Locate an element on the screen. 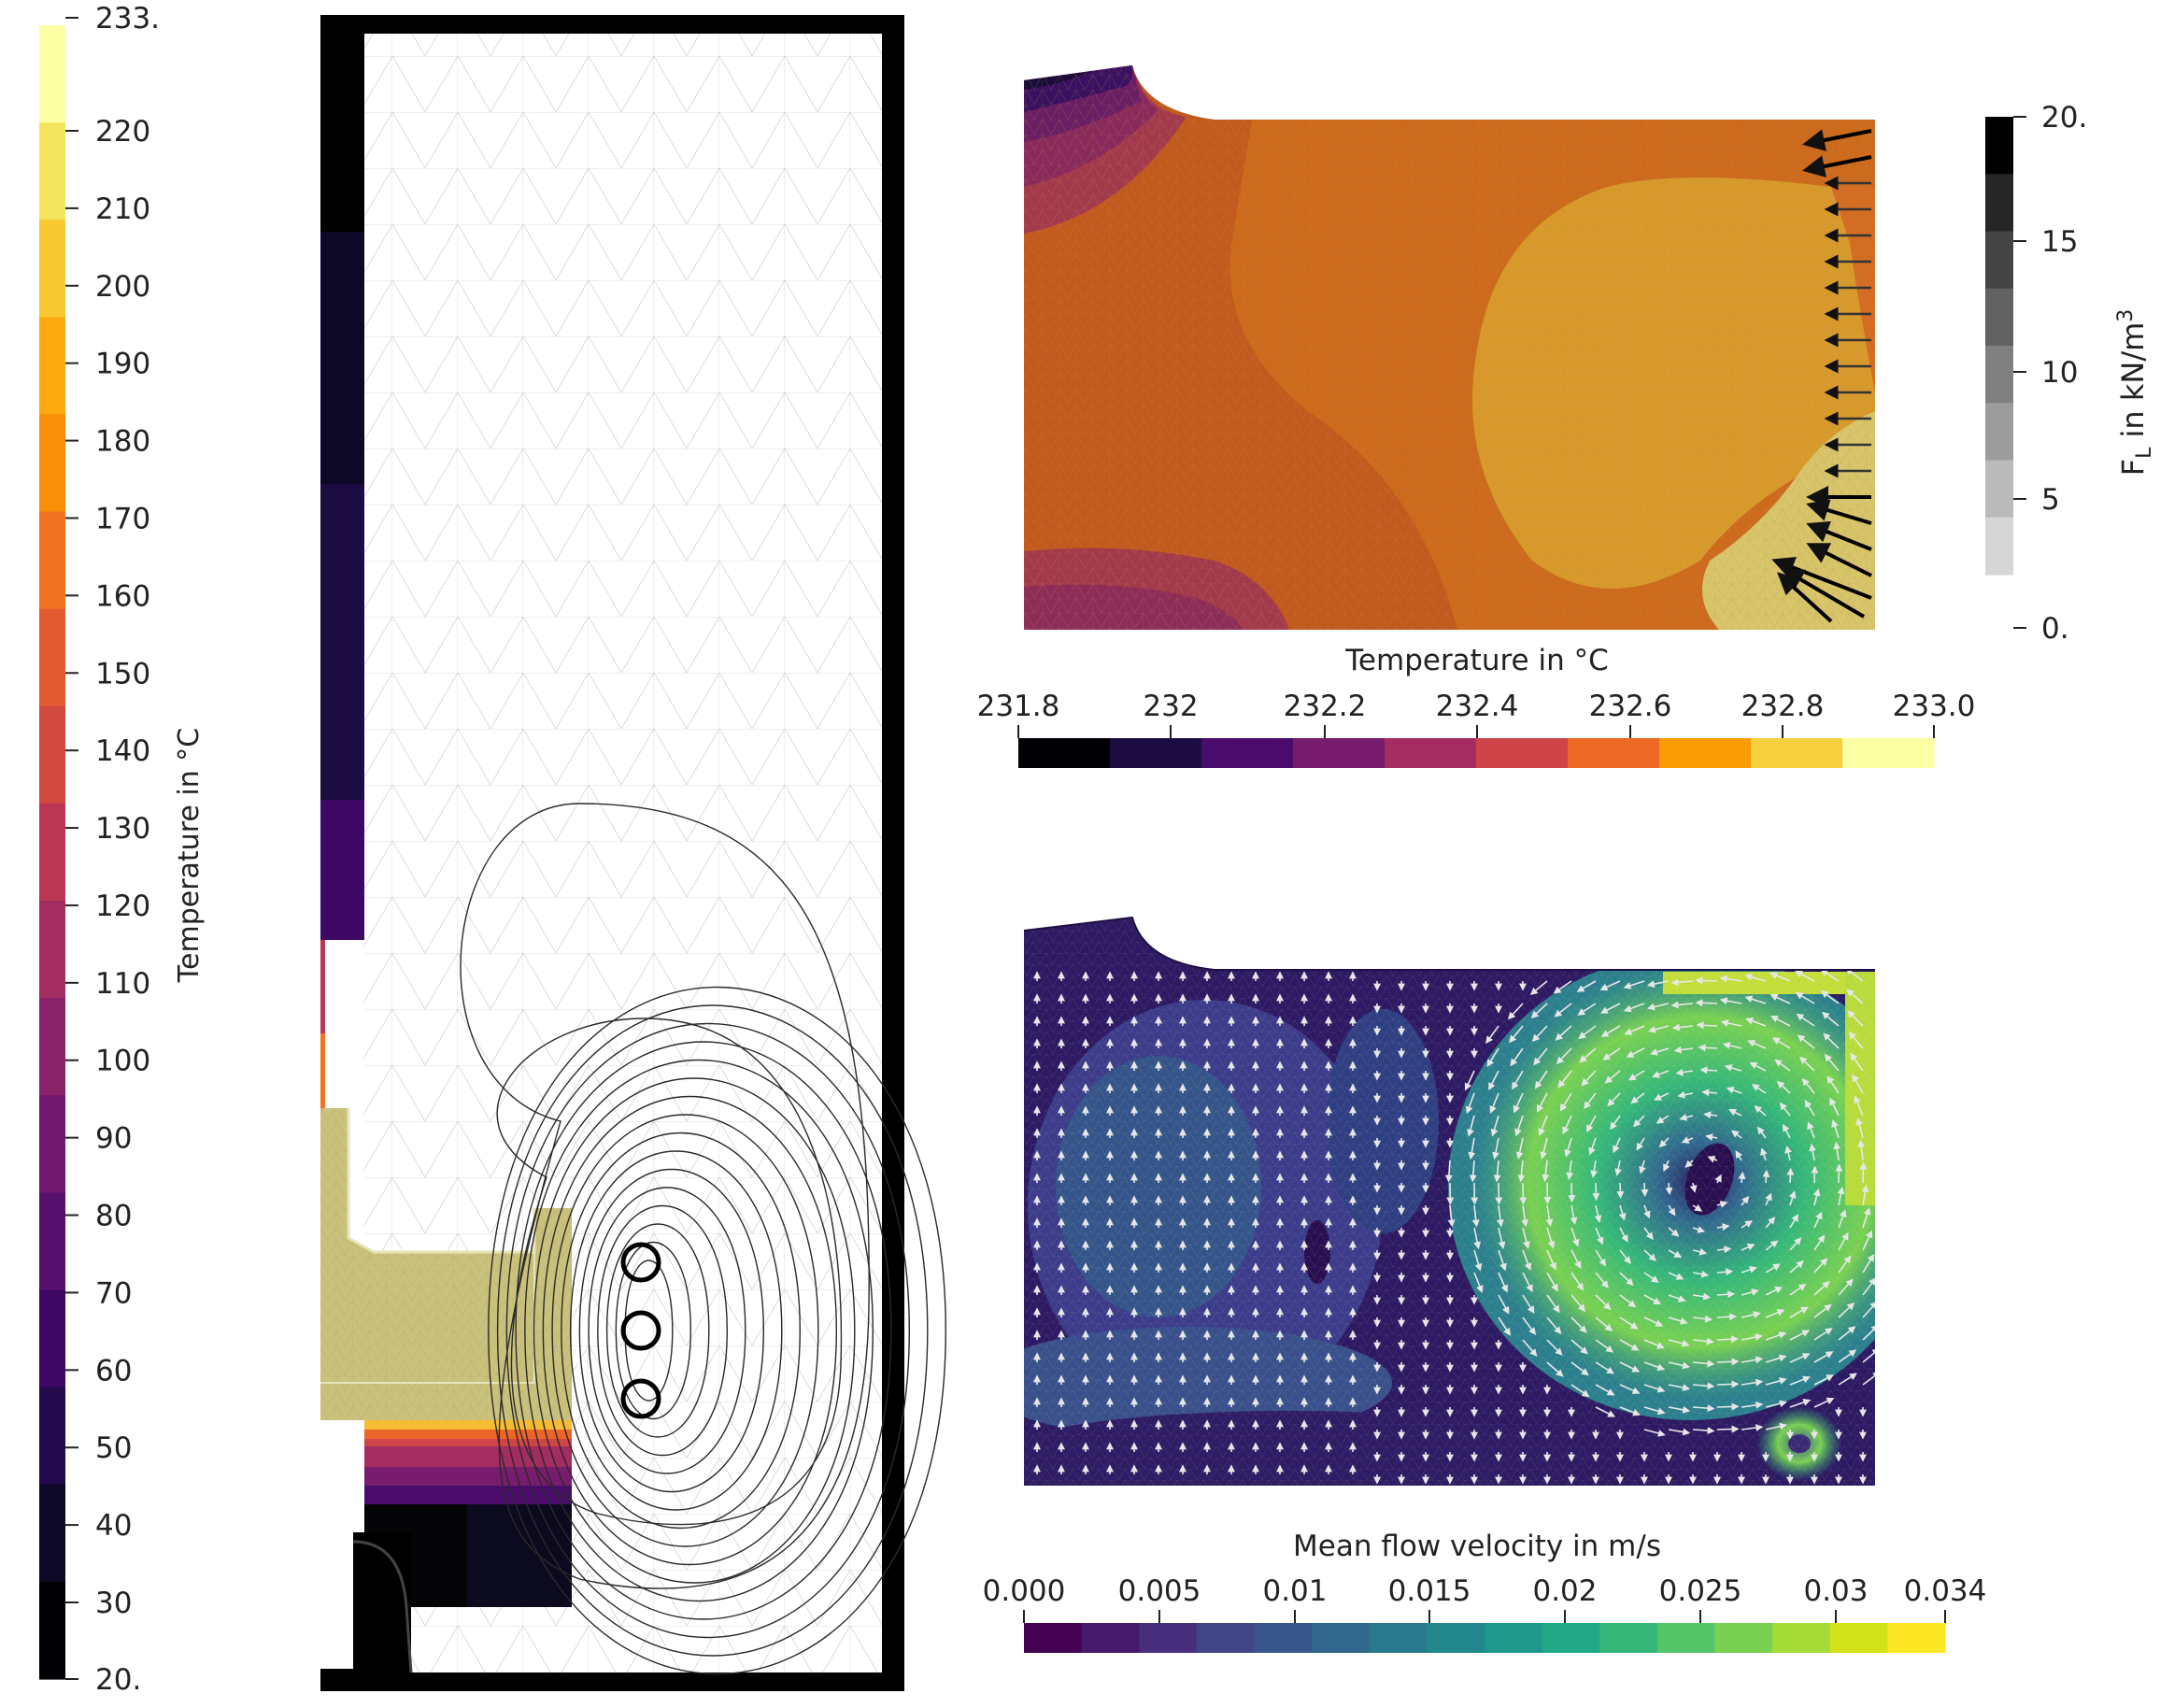 This screenshot has width=2160, height=1708. wall-segment is located at coordinates (342, 358).